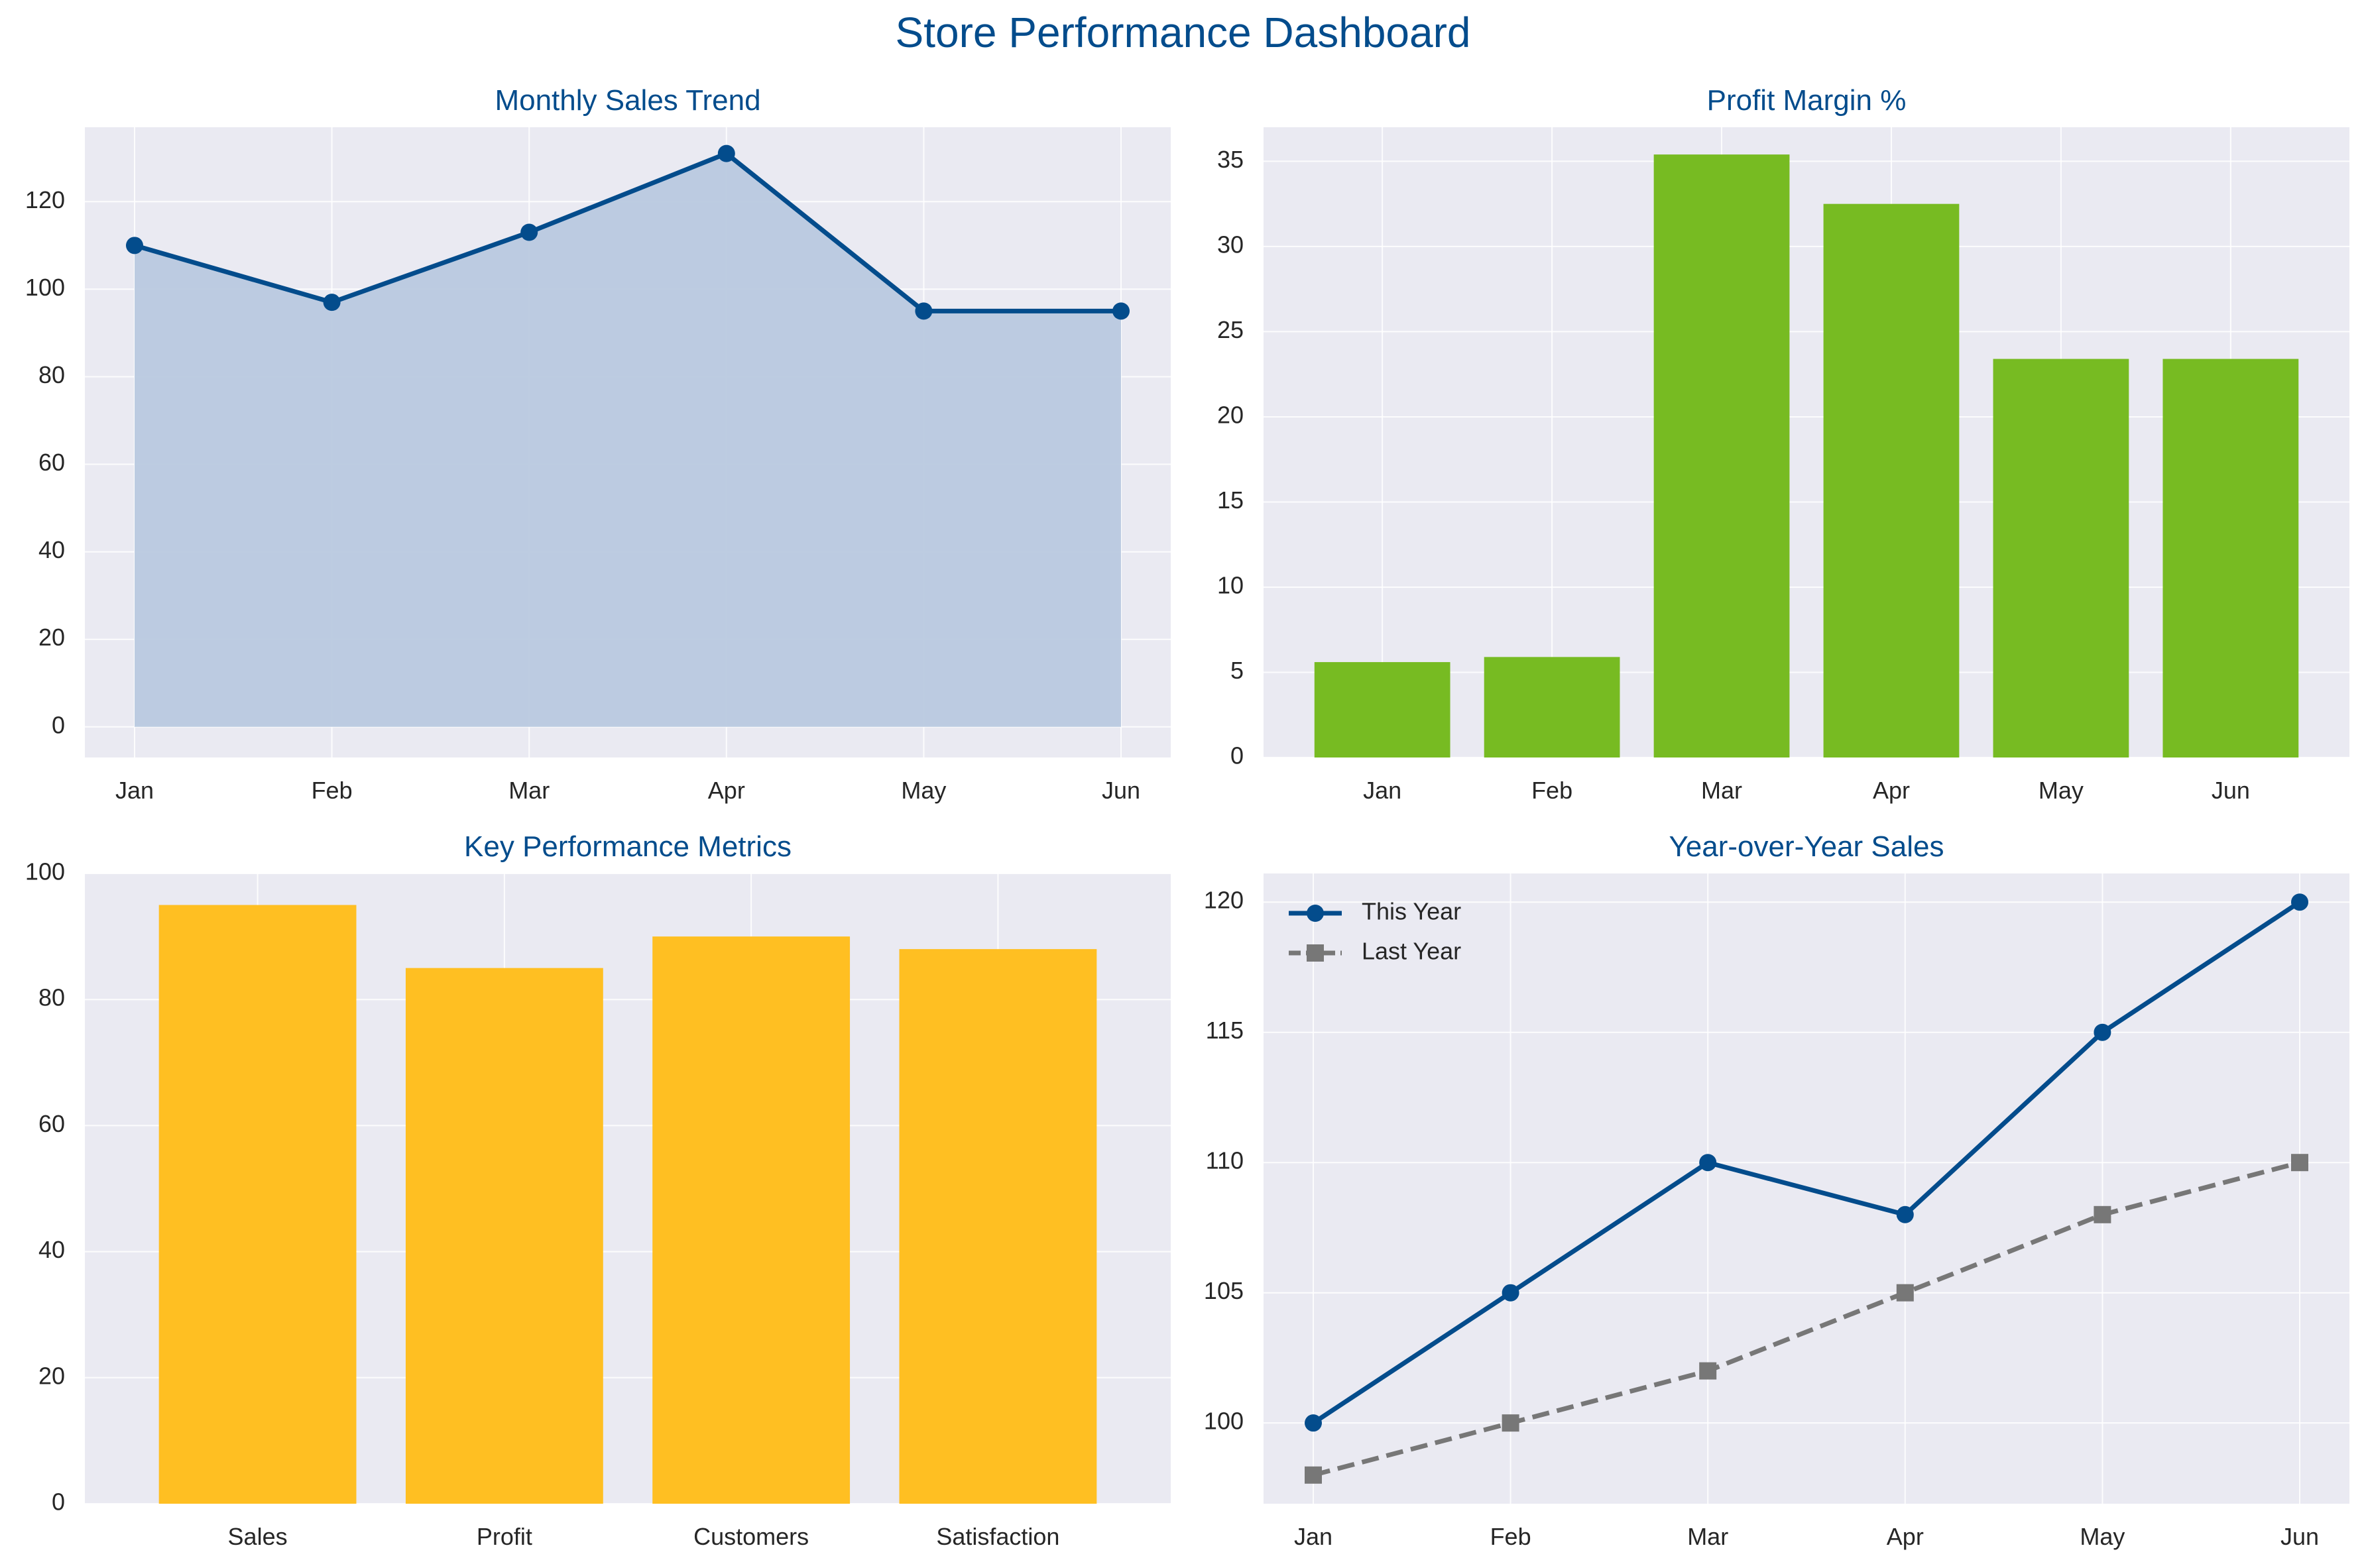 The width and height of the screenshot is (2366, 1568). I want to click on yoy-xtick-label: Mar, so click(1707, 1537).